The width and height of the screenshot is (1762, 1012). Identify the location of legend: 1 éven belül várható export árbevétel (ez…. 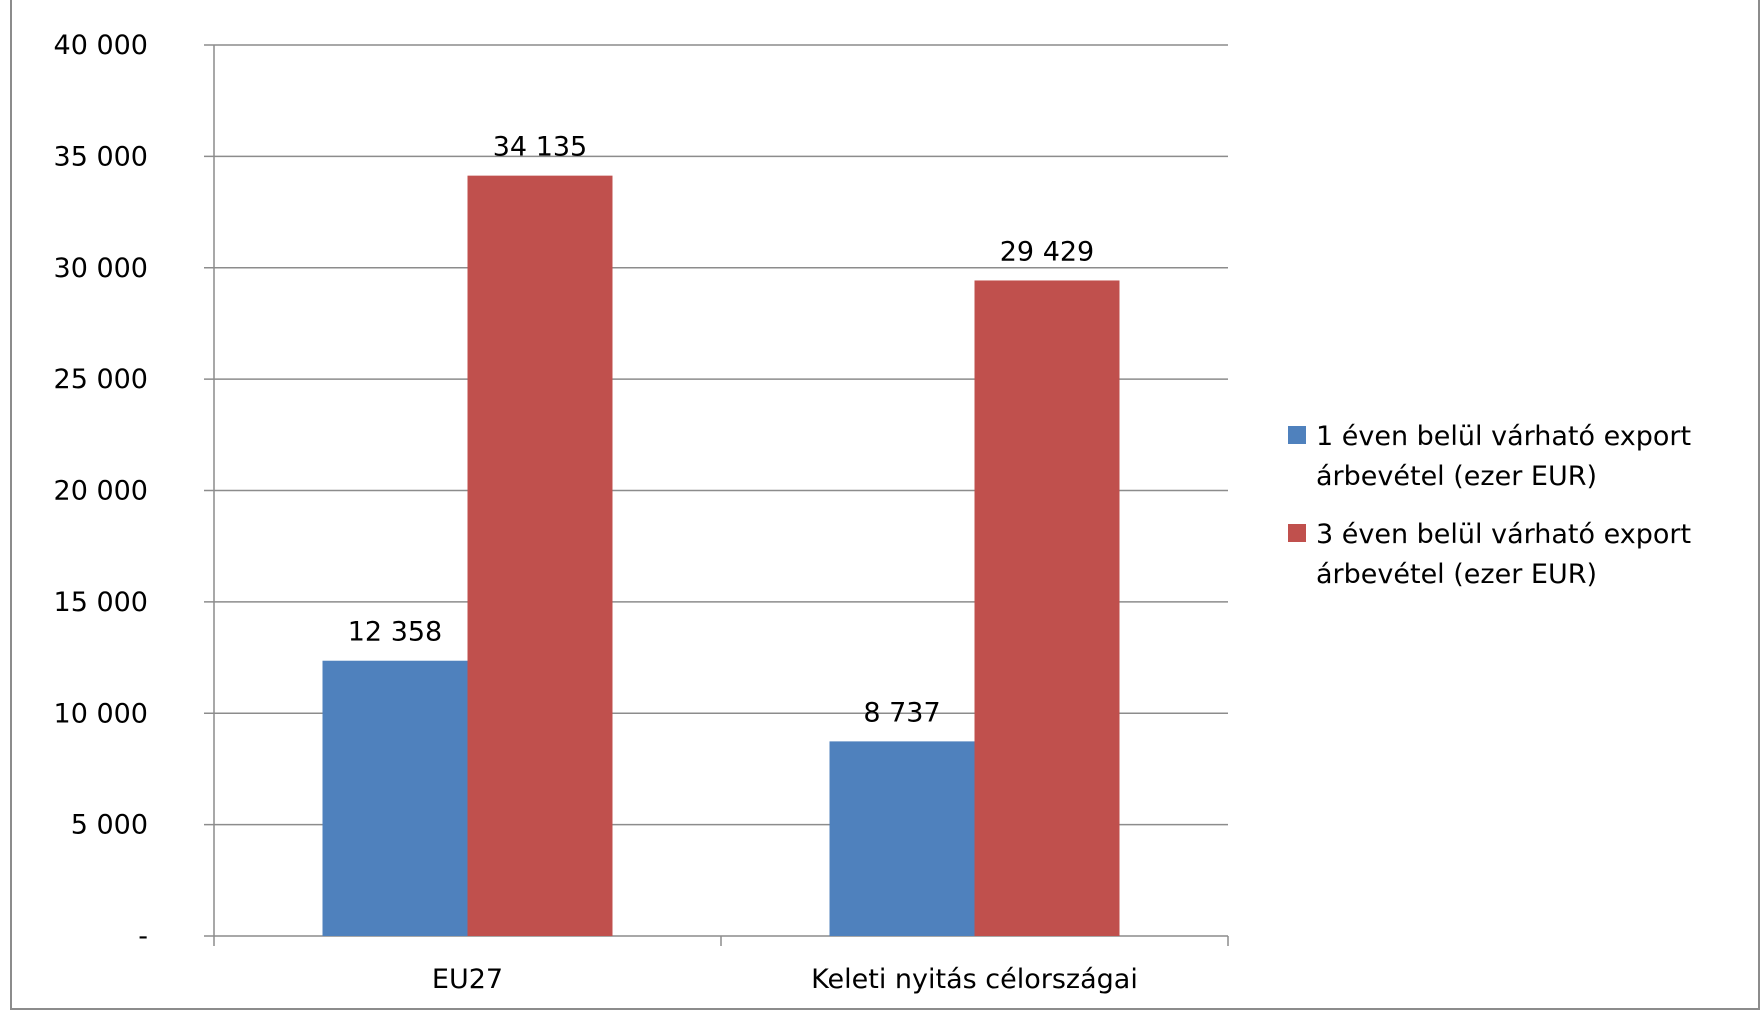
(1489, 505).